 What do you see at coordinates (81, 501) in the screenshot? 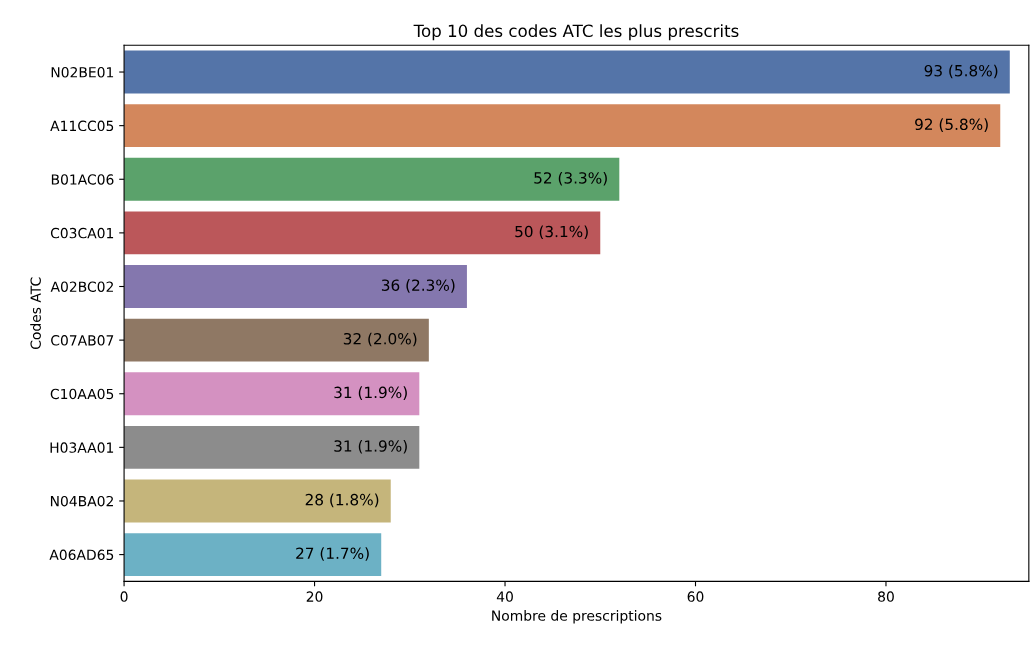
I see `y-tick-label: N04BA02` at bounding box center [81, 501].